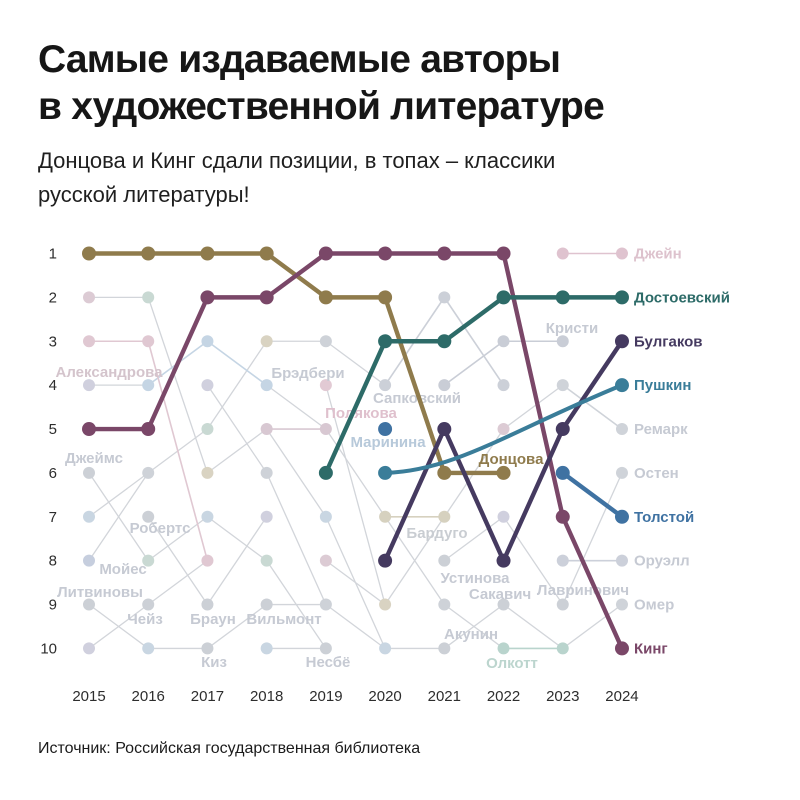 The height and width of the screenshot is (800, 800). I want to click on faded-author-label: Чейз, so click(145, 619).